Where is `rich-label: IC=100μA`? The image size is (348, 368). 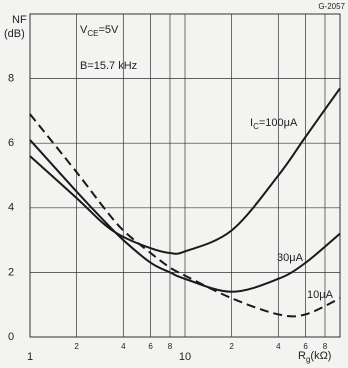 rich-label: IC=100μA is located at coordinates (274, 124).